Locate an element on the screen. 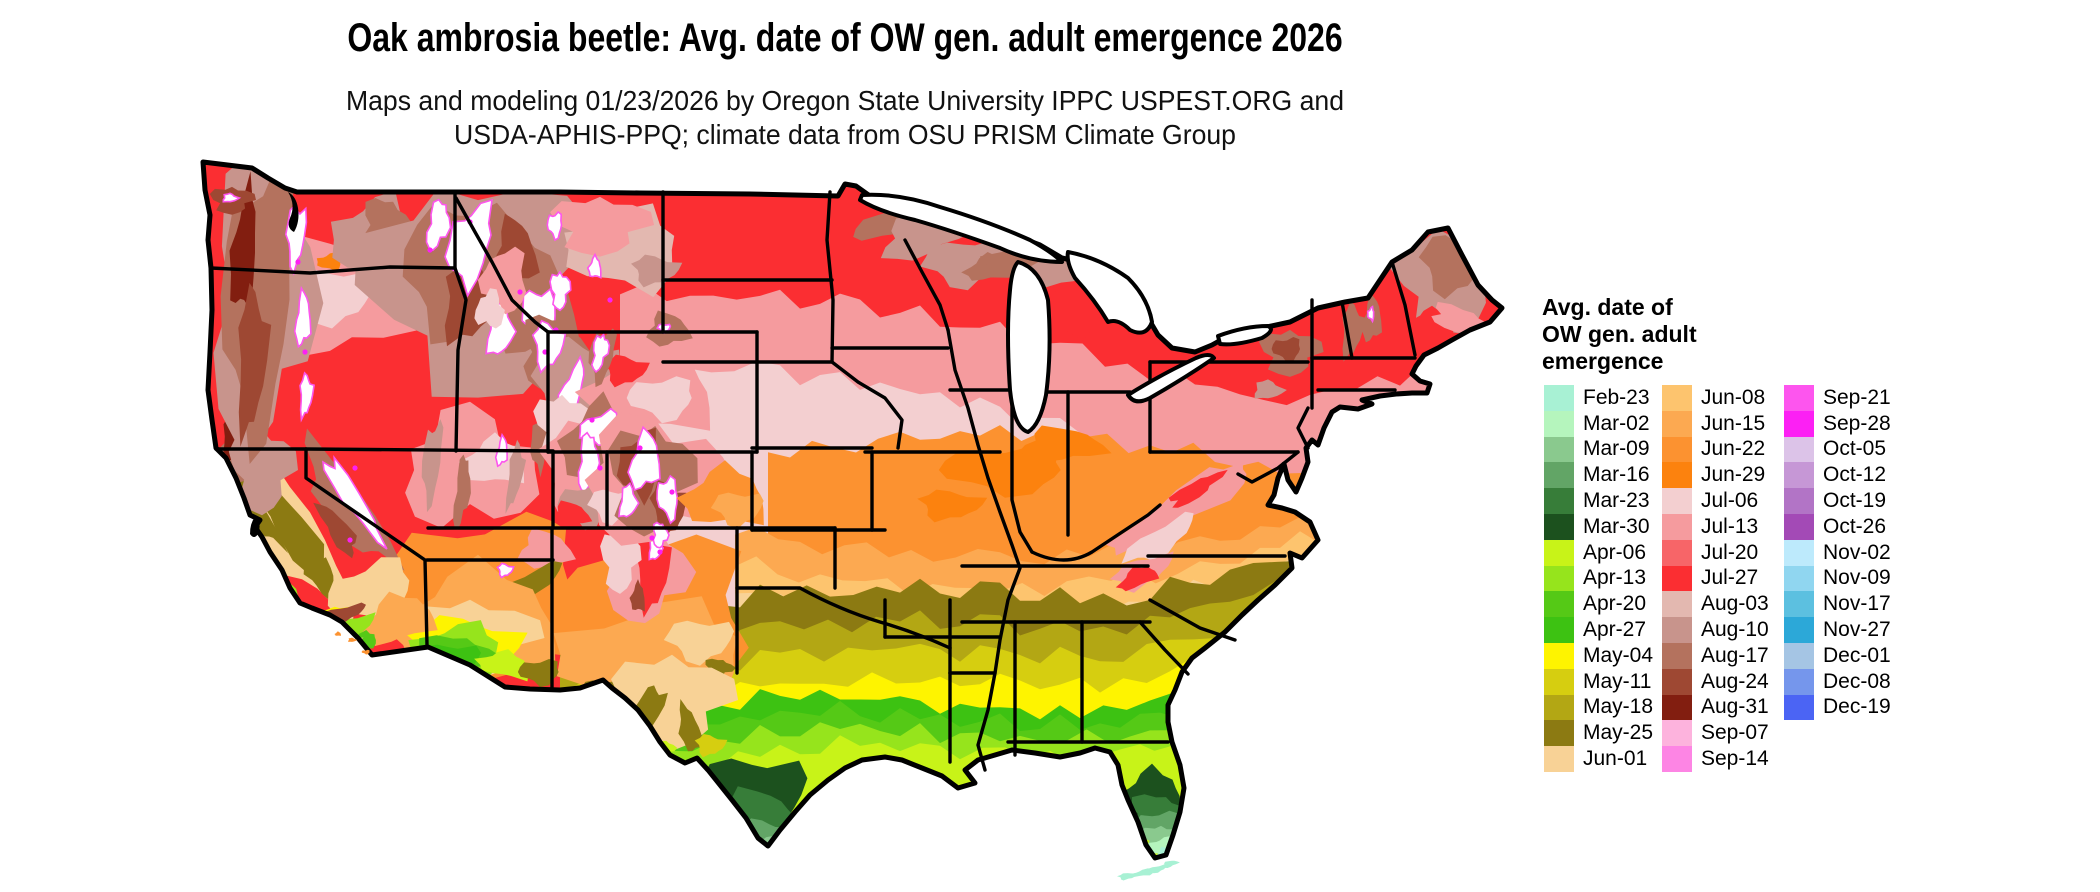 This screenshot has height=892, width=2100. legend-label: Mar-16 is located at coordinates (1616, 475).